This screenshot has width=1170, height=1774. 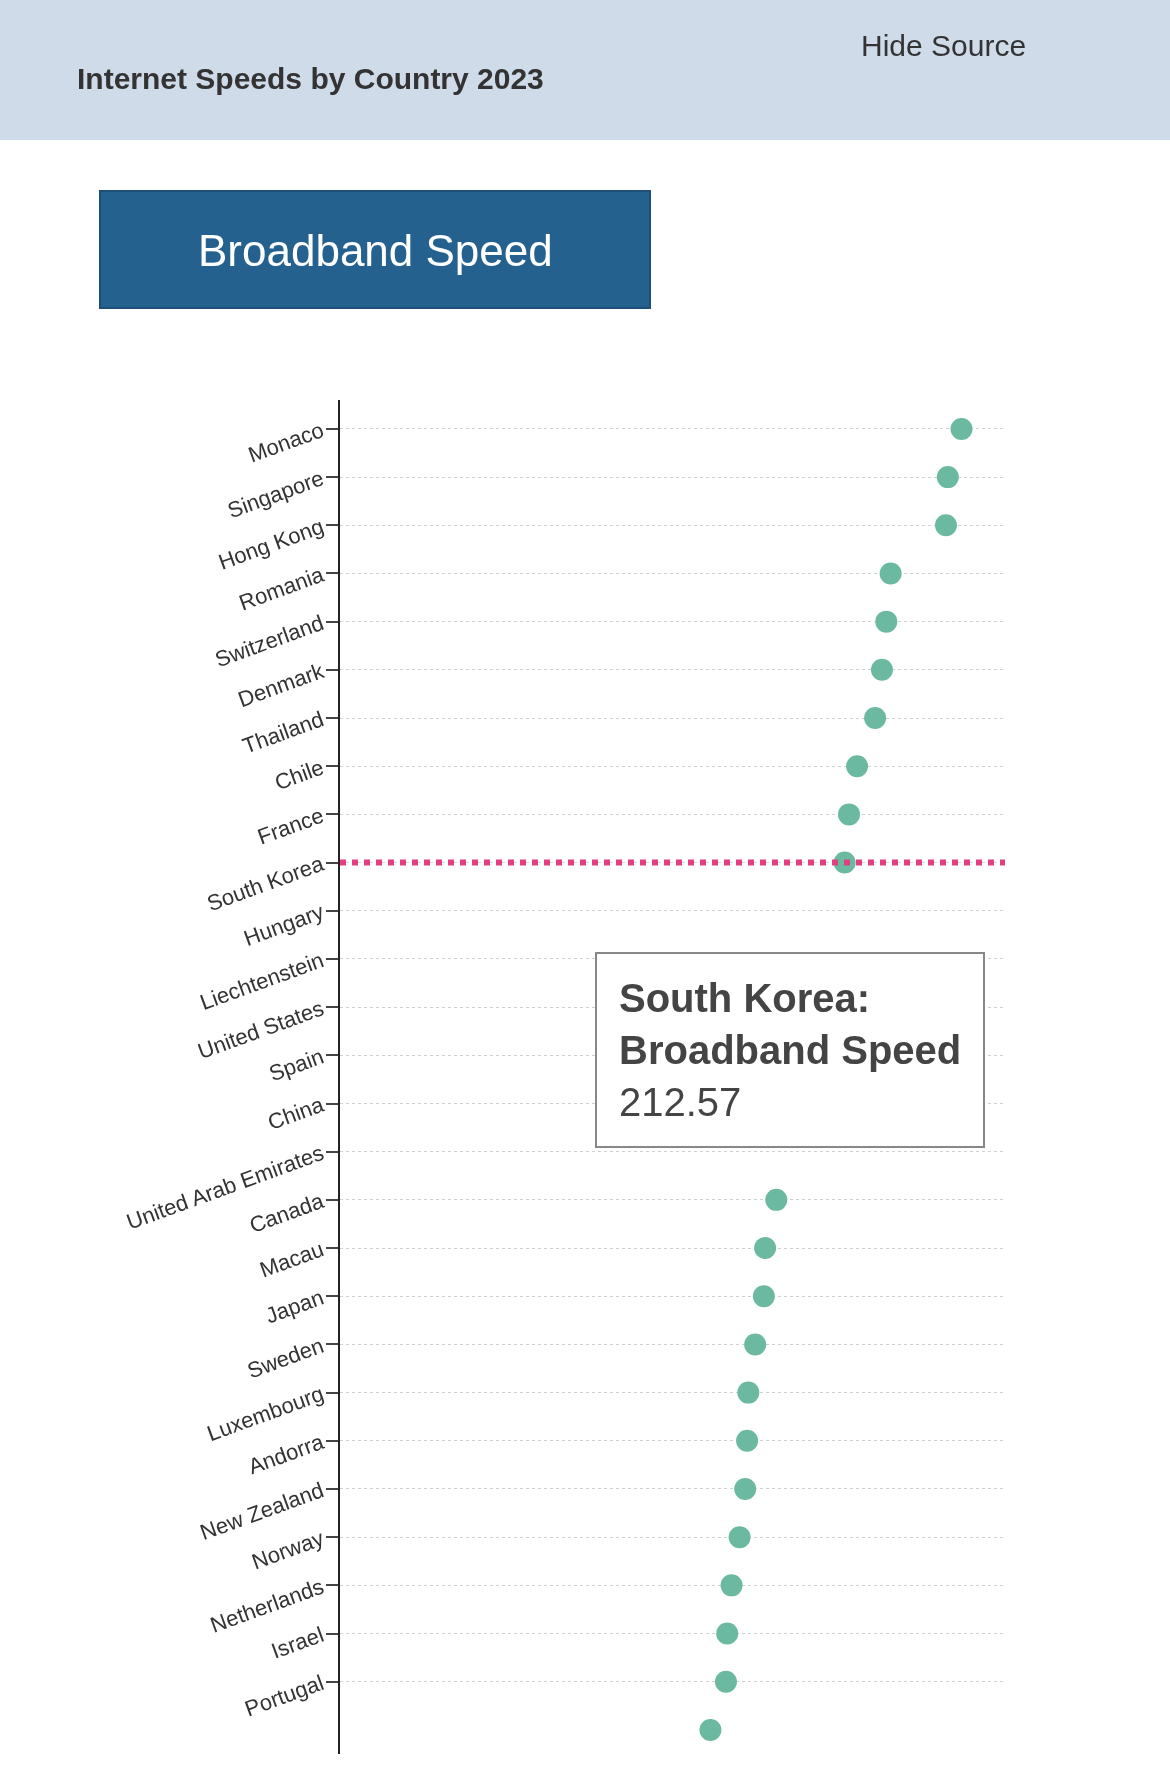 What do you see at coordinates (296, 1113) in the screenshot?
I see `y-tick-label: China` at bounding box center [296, 1113].